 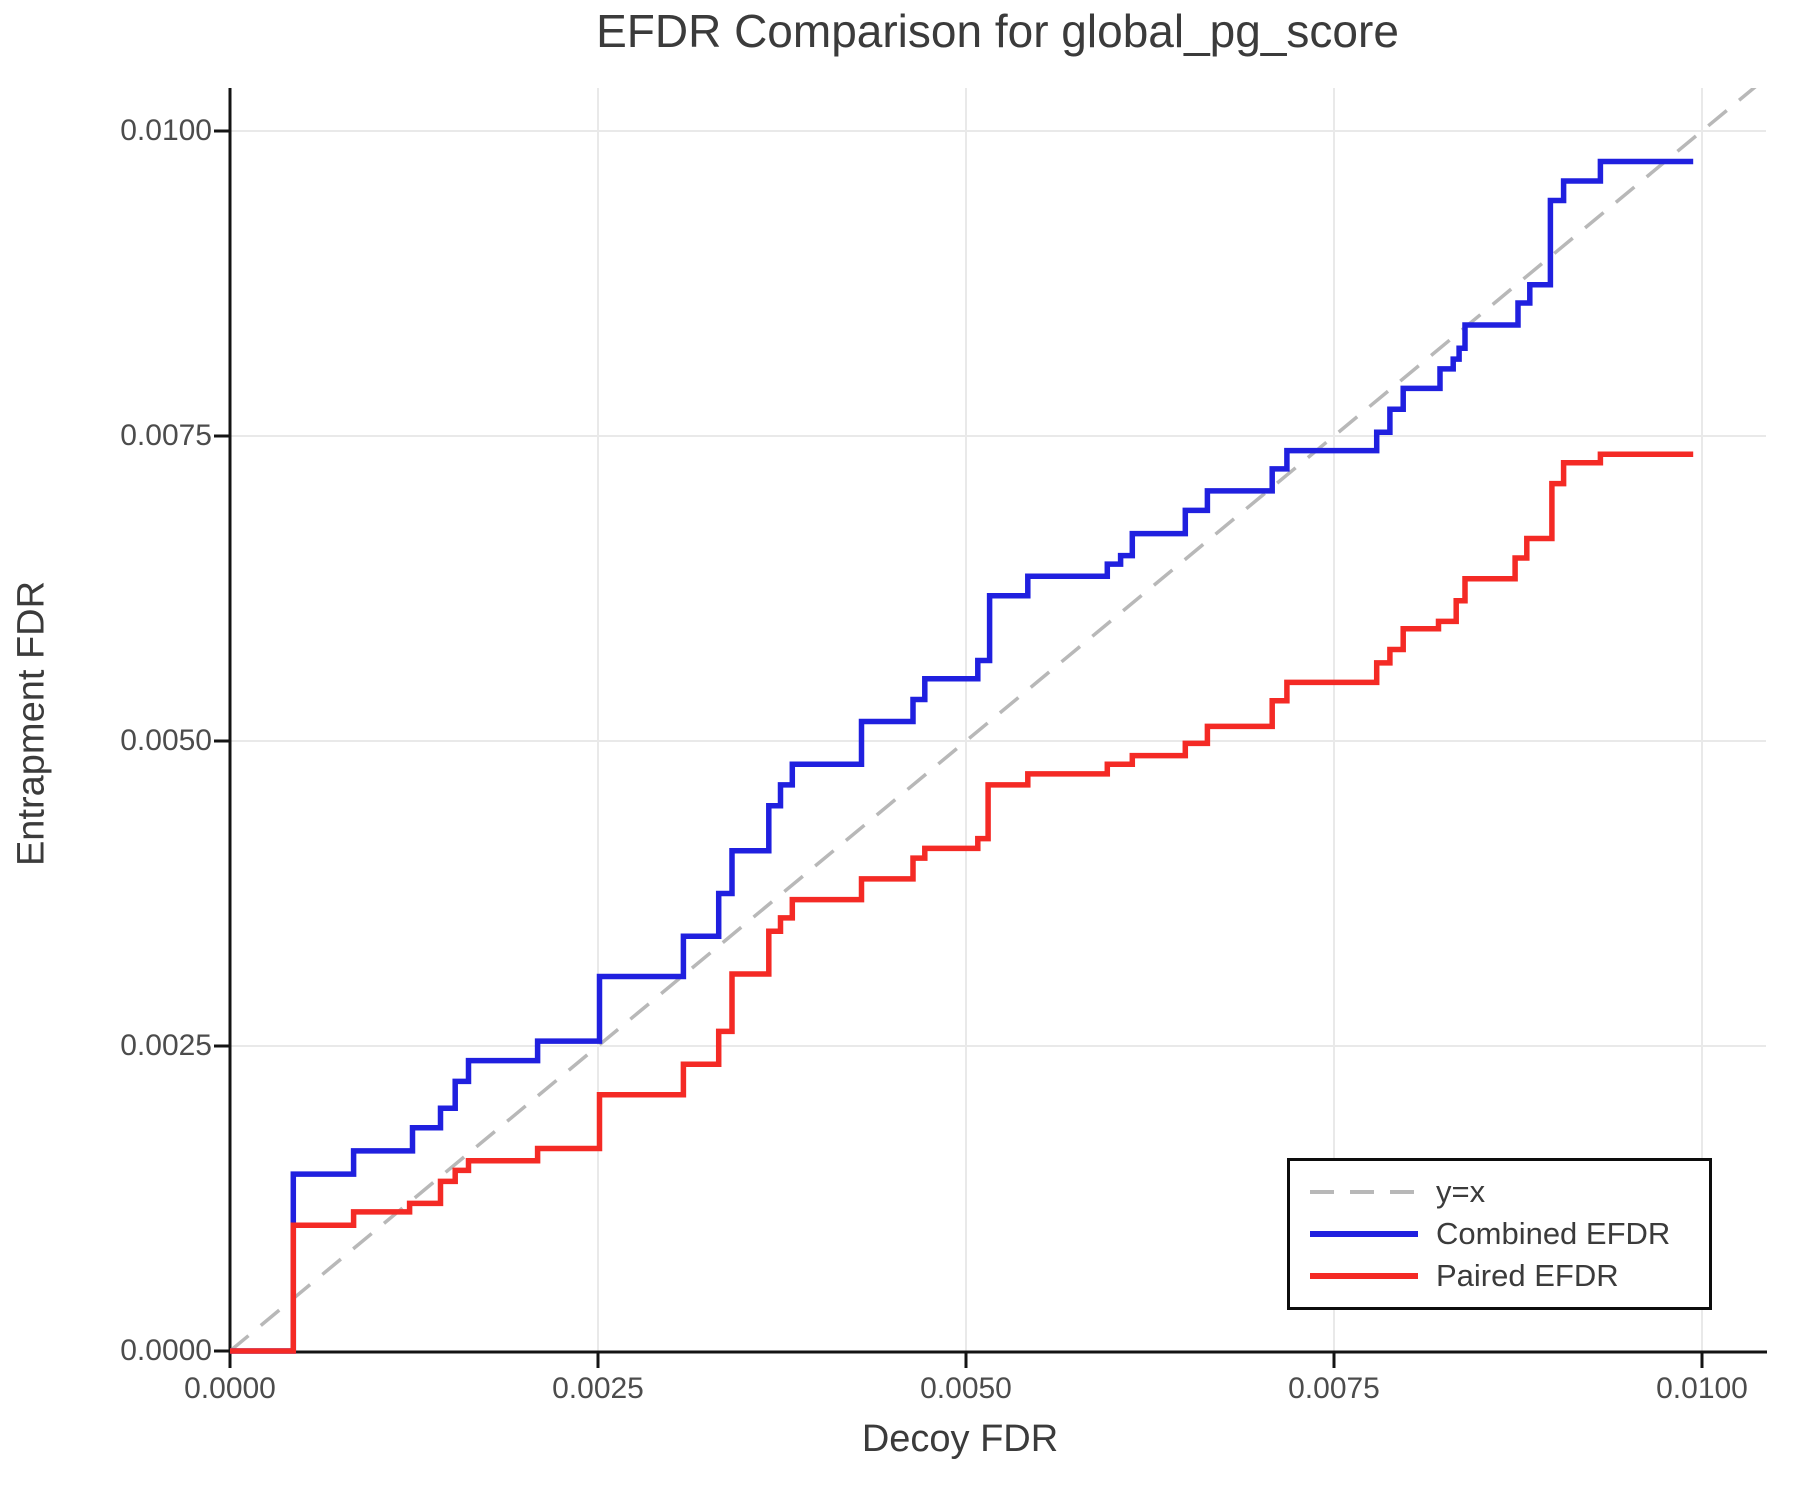 What do you see at coordinates (997, 31) in the screenshot?
I see `chart-title: EFDR Comparison for global_pg_score` at bounding box center [997, 31].